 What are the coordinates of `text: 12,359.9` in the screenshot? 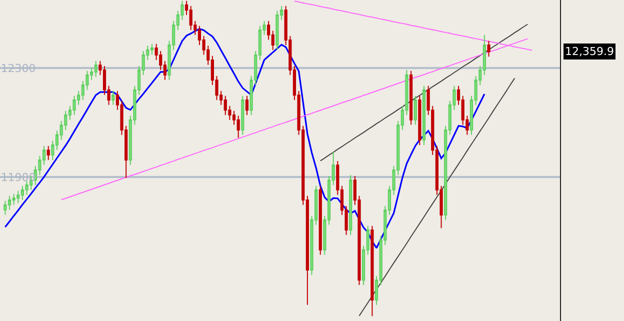 It's located at (589, 51).